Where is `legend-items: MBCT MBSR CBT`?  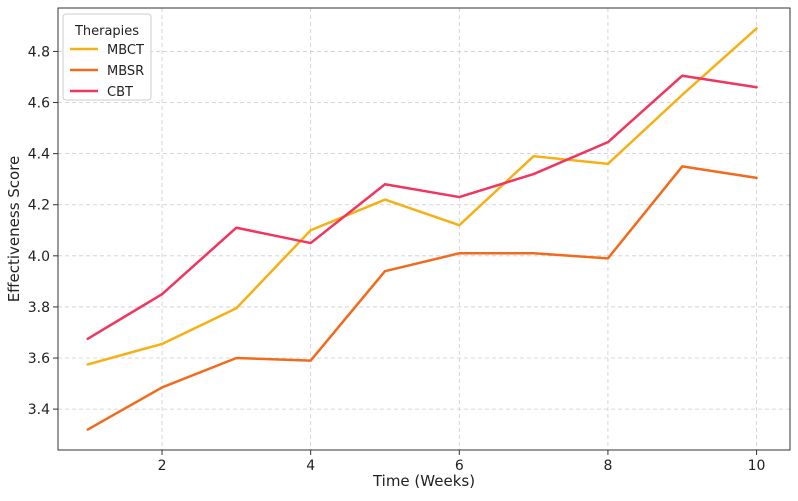 legend-items: MBCT MBSR CBT is located at coordinates (107, 71).